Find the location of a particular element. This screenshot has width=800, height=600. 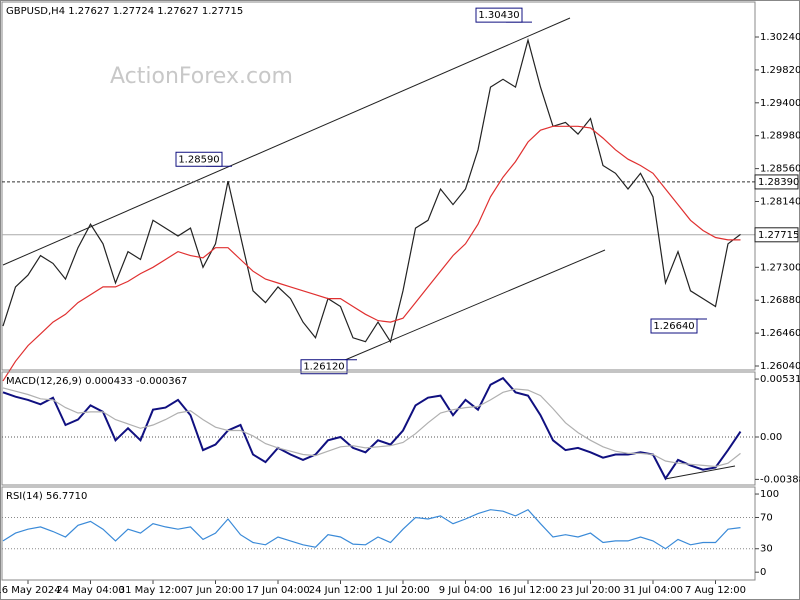

annotation-label: 1.26640 is located at coordinates (673, 326).